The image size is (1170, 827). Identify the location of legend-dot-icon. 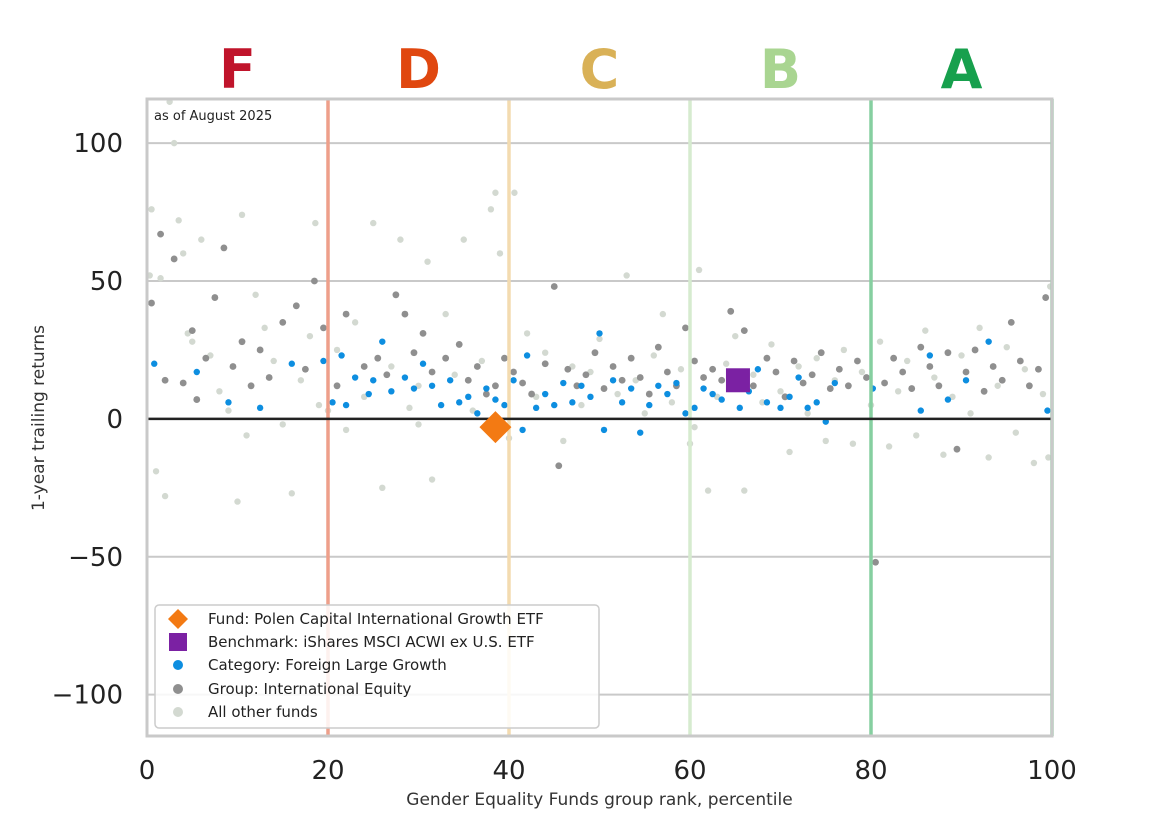
(178, 689).